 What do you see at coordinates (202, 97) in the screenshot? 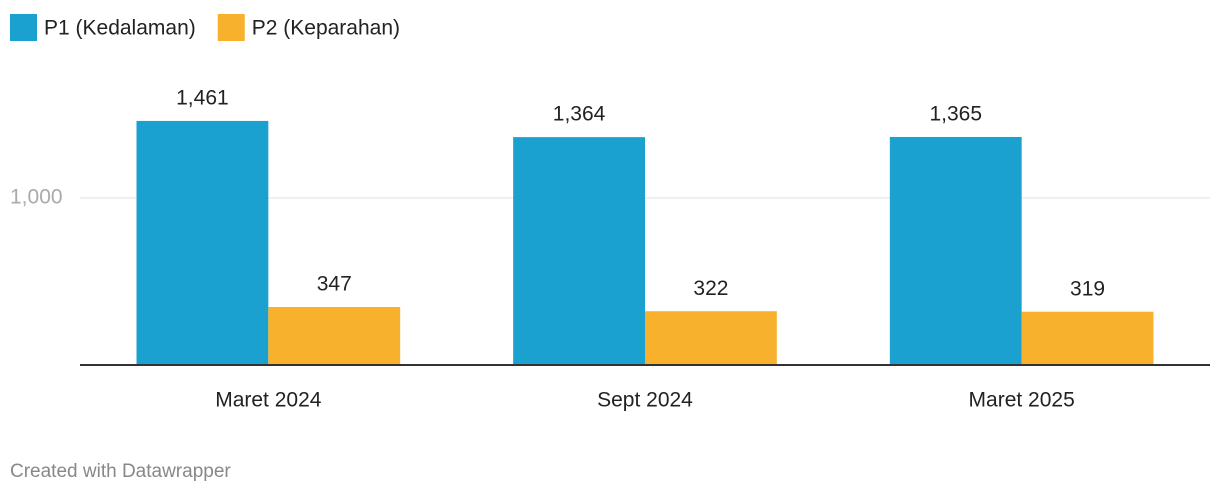
I see `value-label: 1,461` at bounding box center [202, 97].